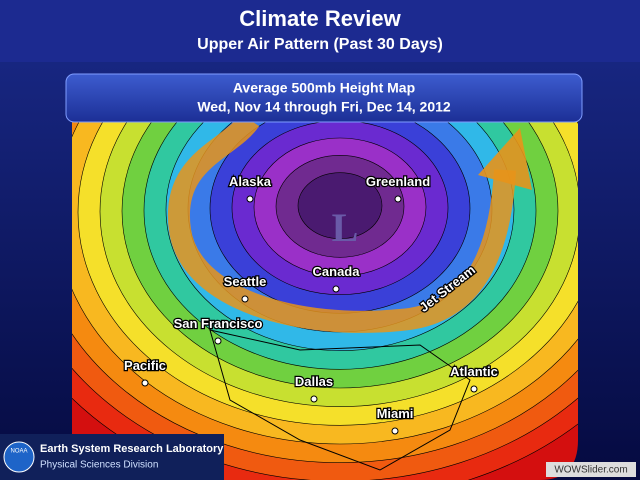 This screenshot has height=480, width=640. What do you see at coordinates (320, 44) in the screenshot?
I see `subtitle: Upper Air Pattern (Past 30 Days)` at bounding box center [320, 44].